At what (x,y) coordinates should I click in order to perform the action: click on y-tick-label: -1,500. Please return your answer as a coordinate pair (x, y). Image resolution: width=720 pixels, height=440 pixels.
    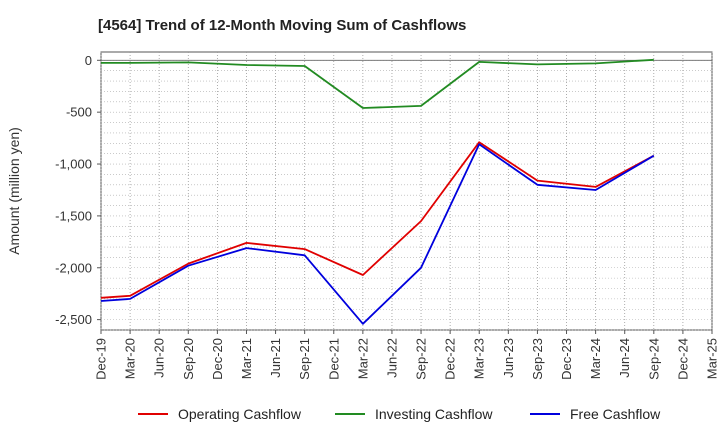
    Looking at the image, I should click on (73, 215).